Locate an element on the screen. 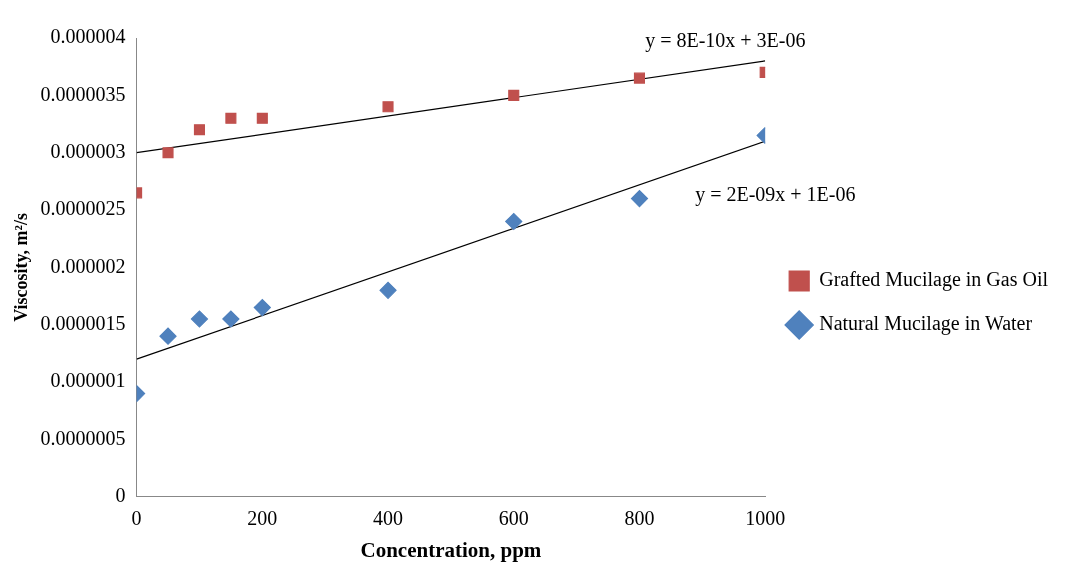 This screenshot has height=578, width=1072. x-tick-label: 200 is located at coordinates (262, 518).